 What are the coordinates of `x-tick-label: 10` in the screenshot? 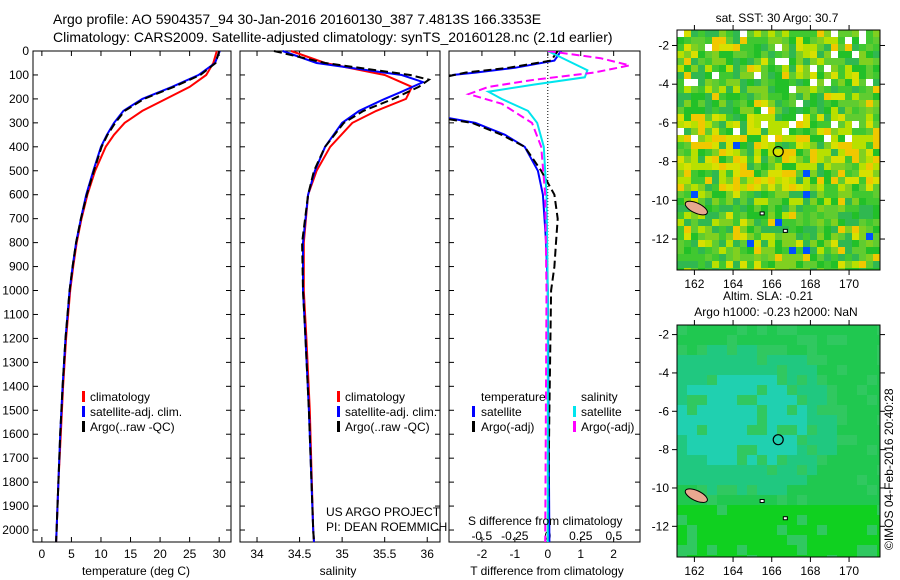 It's located at (101, 554).